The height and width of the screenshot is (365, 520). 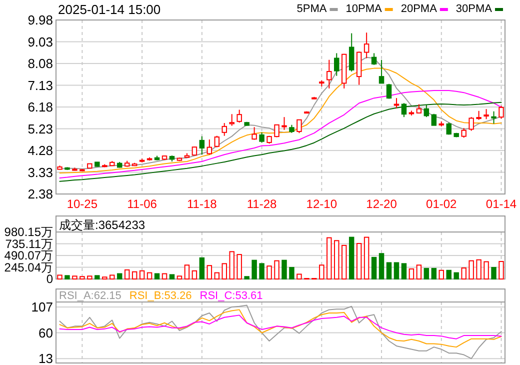 I want to click on y-tick-label: 107, so click(x=42, y=306).